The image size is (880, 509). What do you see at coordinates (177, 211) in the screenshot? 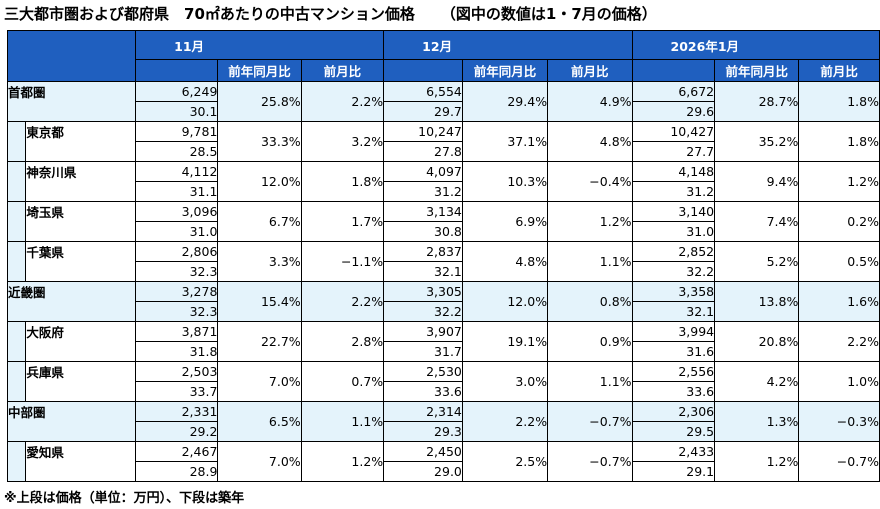
I see `price-cell: 3,096` at bounding box center [177, 211].